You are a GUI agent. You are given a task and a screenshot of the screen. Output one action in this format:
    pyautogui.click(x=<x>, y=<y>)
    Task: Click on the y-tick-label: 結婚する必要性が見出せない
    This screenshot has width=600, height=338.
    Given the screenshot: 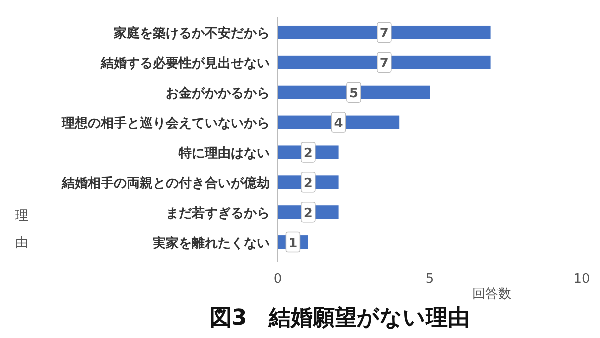 What is the action you would take?
    pyautogui.click(x=185, y=64)
    